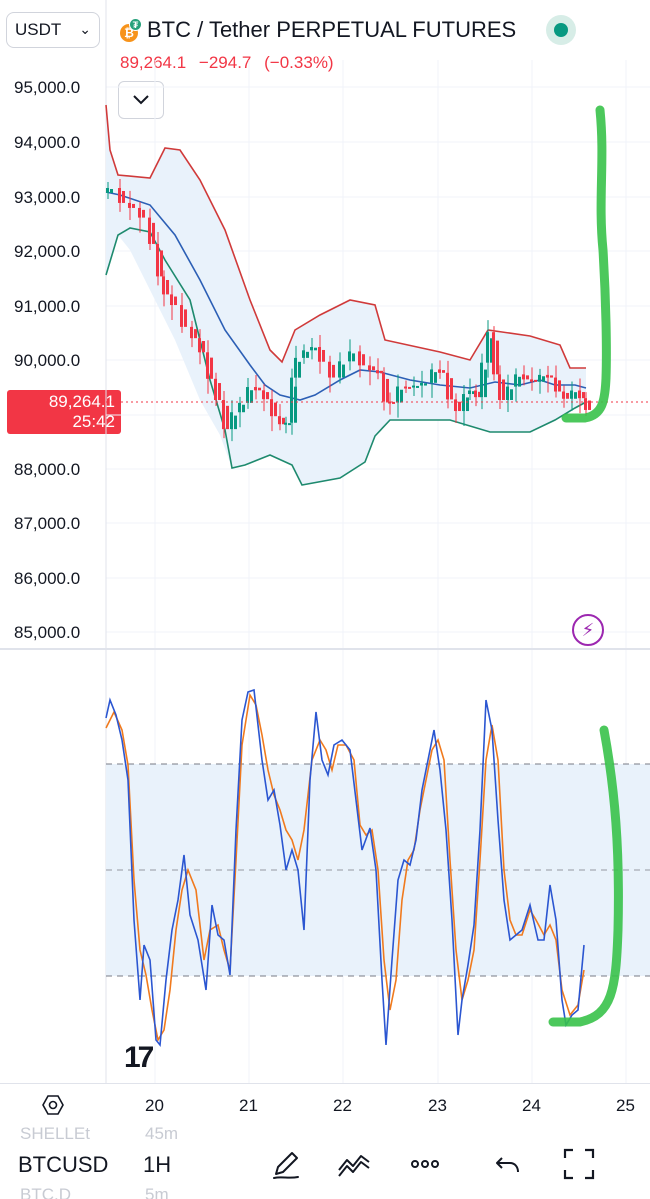  I want to click on indicators-icon, so click(354, 1164).